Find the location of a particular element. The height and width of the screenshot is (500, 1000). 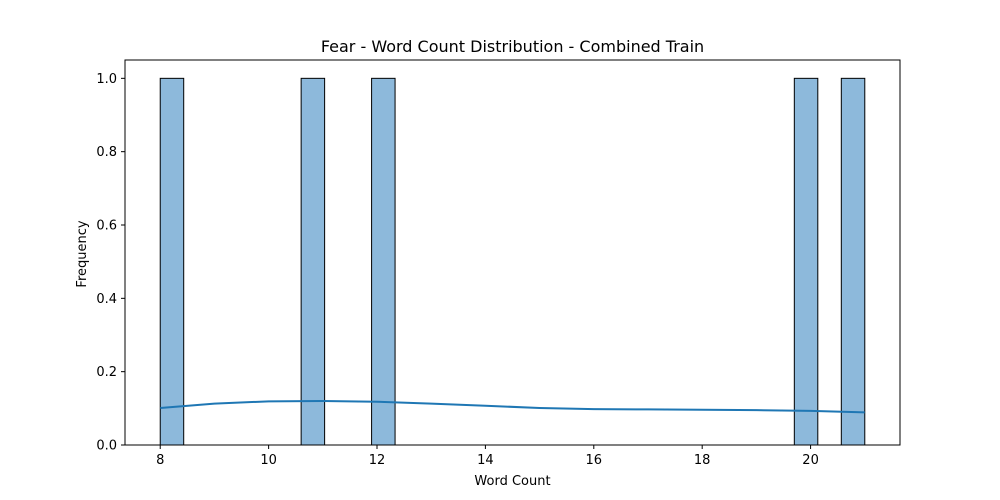

y-tick-label: 0.0 is located at coordinates (106, 446).